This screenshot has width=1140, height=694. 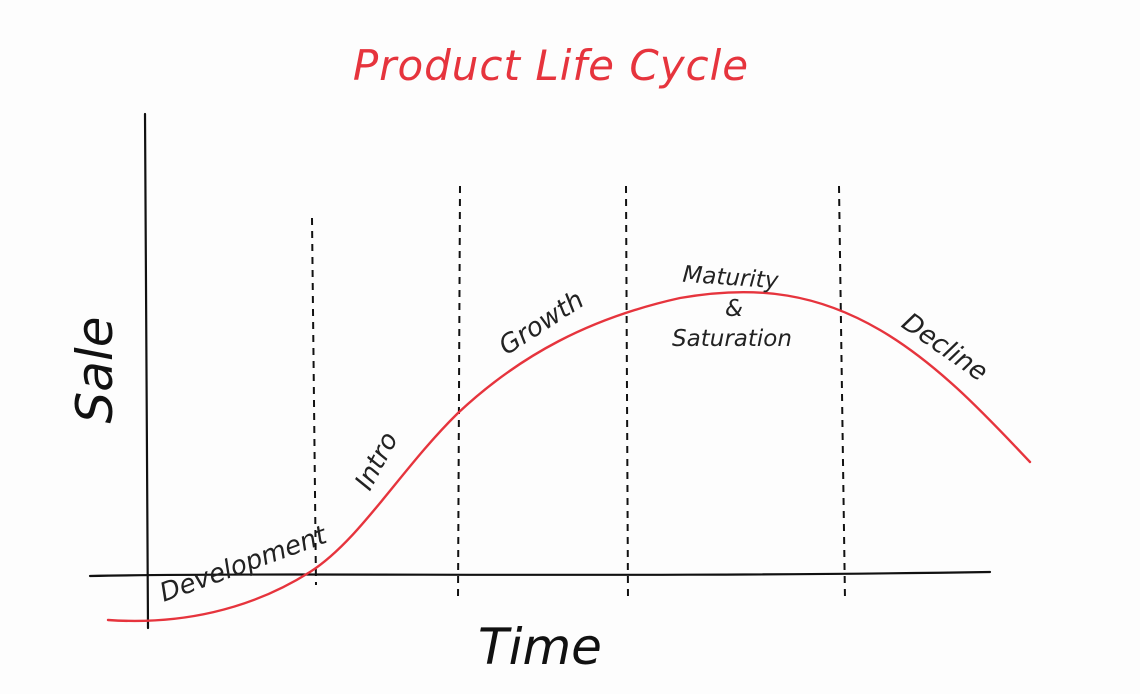 What do you see at coordinates (731, 278) in the screenshot?
I see `stage-label-maturity: Maturity` at bounding box center [731, 278].